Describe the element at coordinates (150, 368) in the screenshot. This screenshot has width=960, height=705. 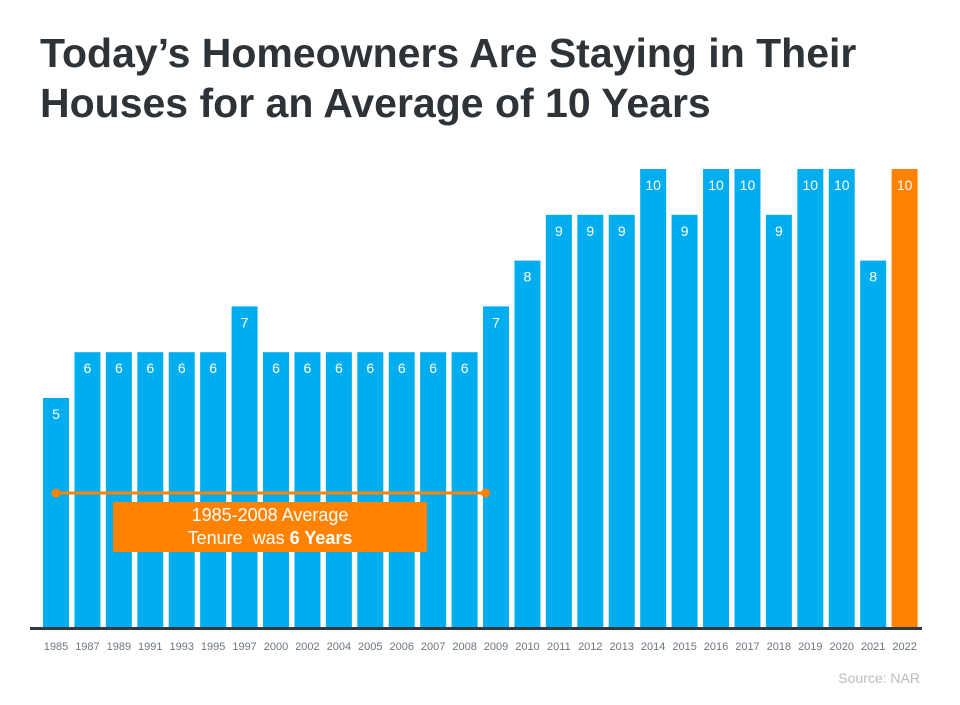
I see `data-label-1991: 6` at that location.